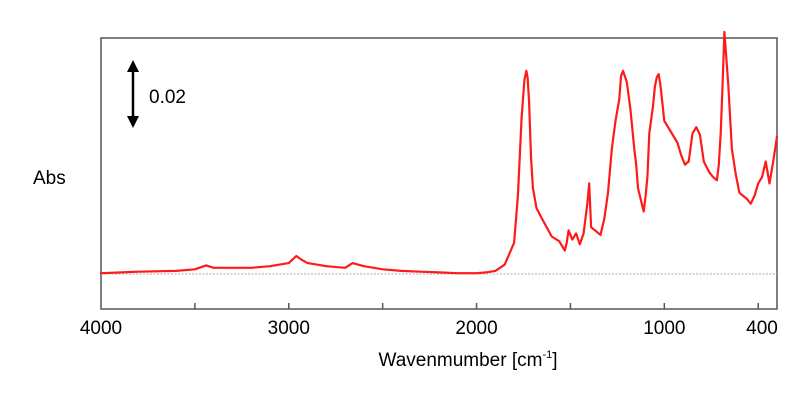  What do you see at coordinates (762, 328) in the screenshot?
I see `x-tick-label: 400` at bounding box center [762, 328].